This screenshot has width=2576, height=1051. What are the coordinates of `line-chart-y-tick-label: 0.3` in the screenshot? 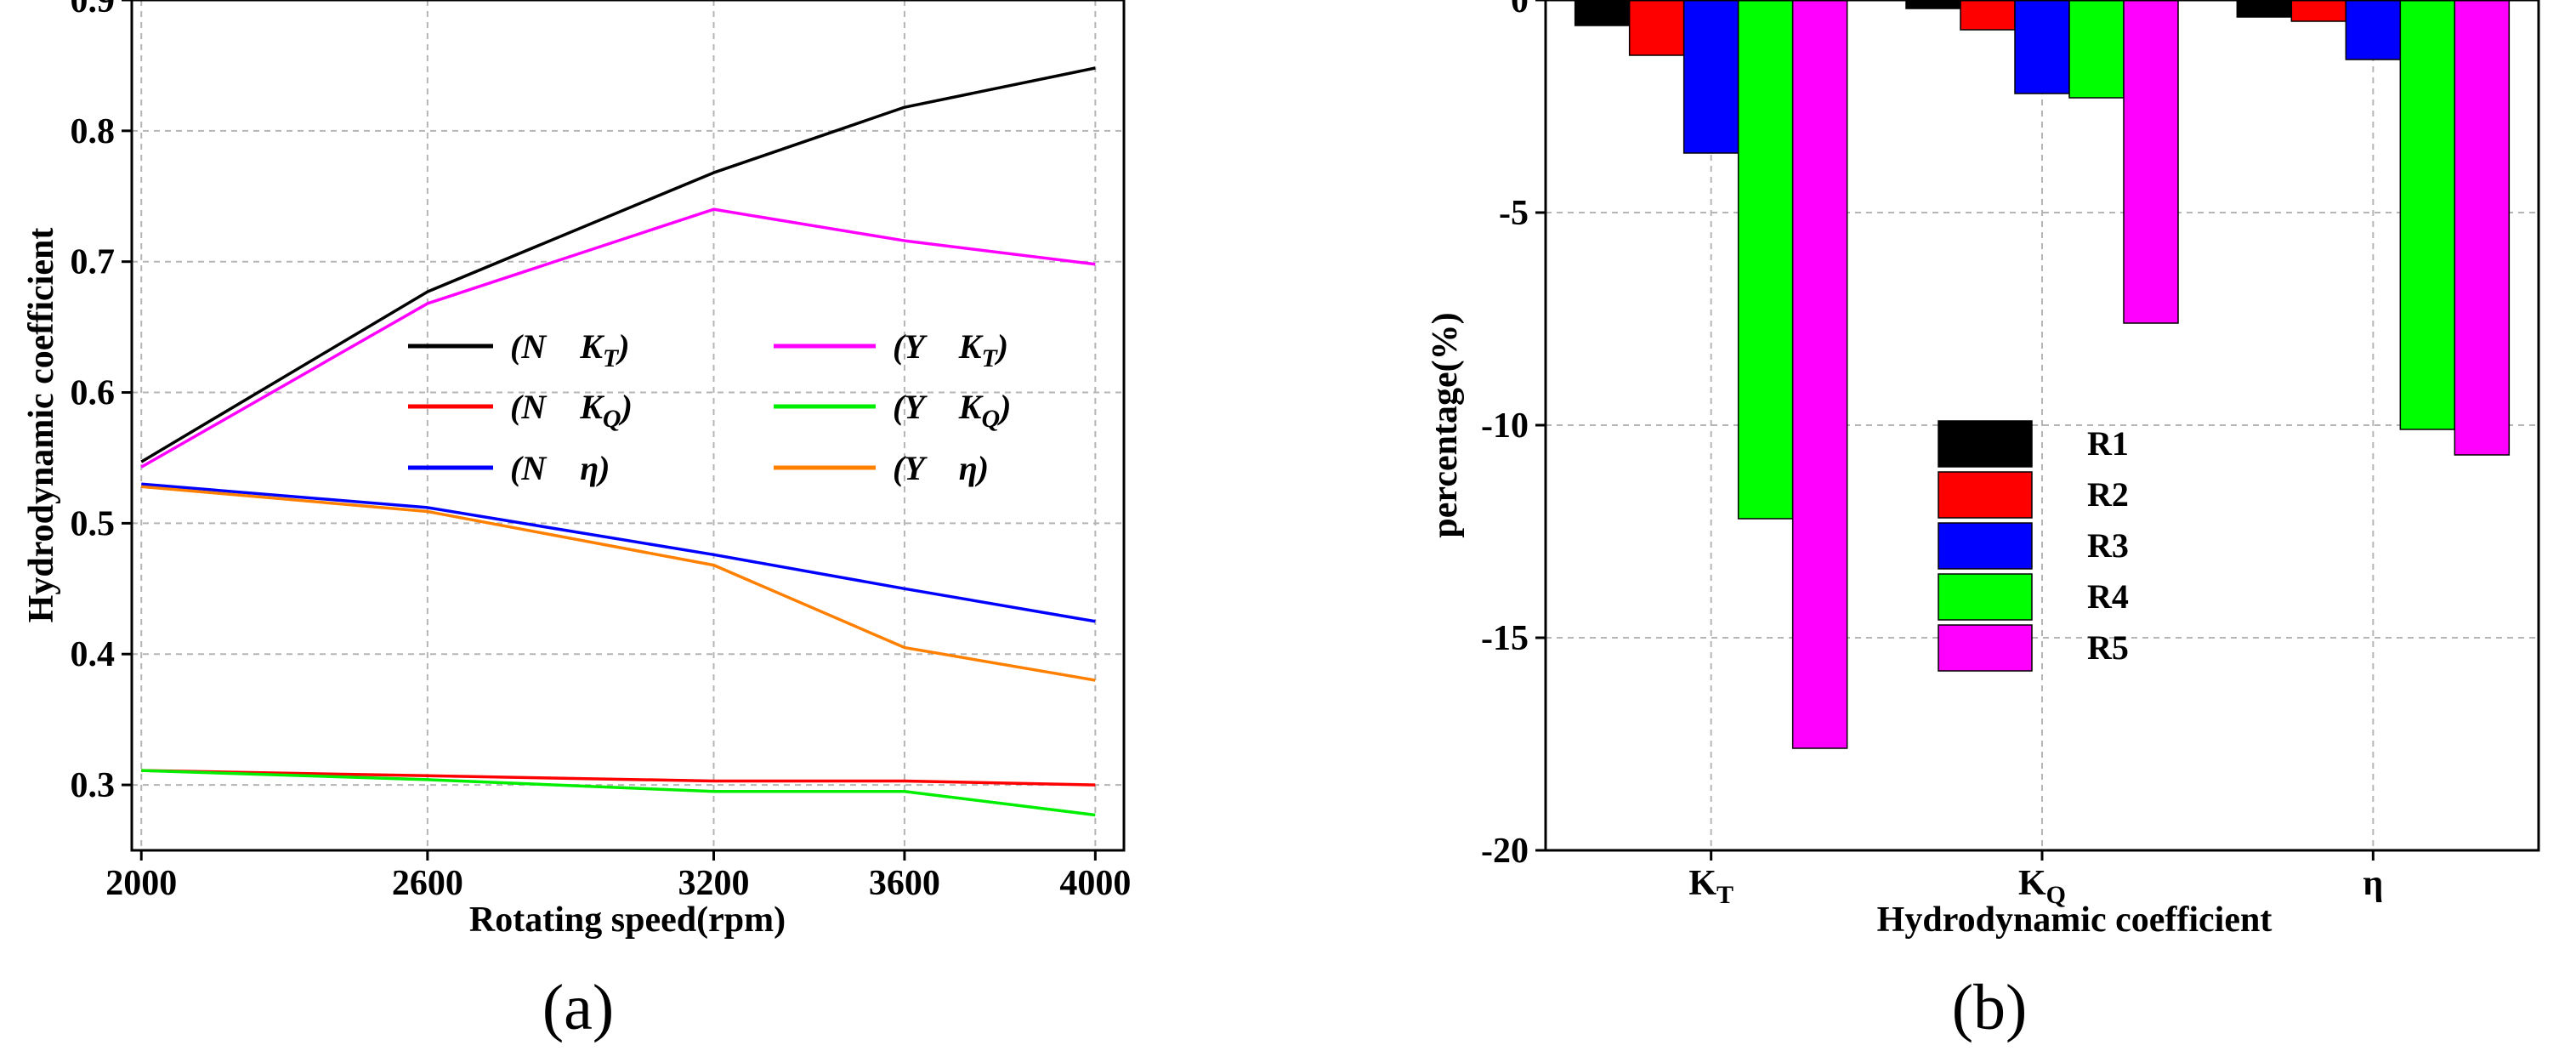 It's located at (94, 786).